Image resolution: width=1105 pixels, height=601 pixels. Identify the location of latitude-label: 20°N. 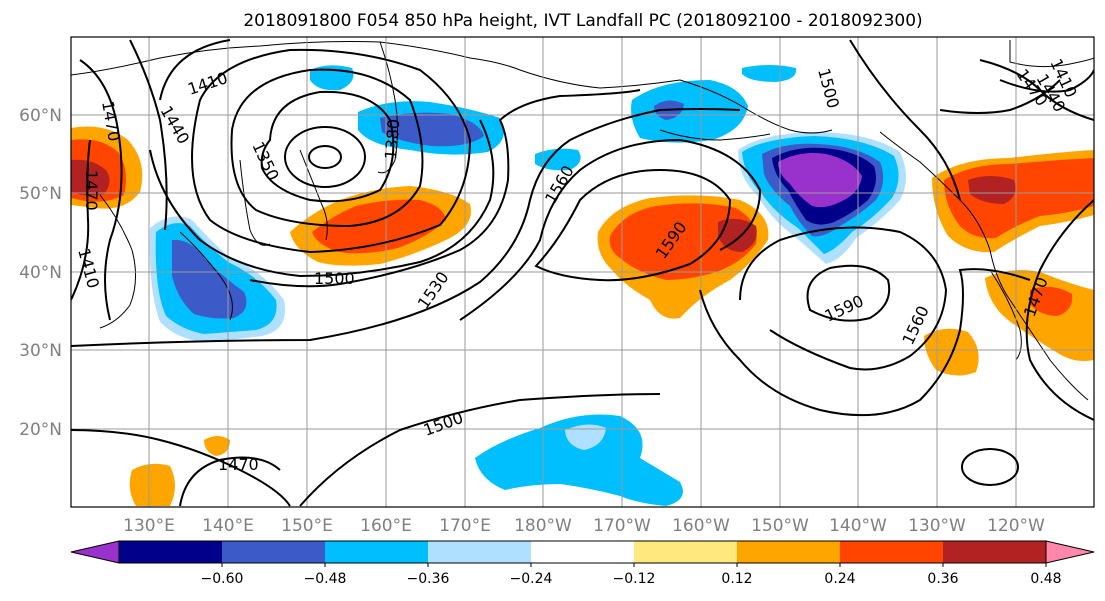
(40, 430).